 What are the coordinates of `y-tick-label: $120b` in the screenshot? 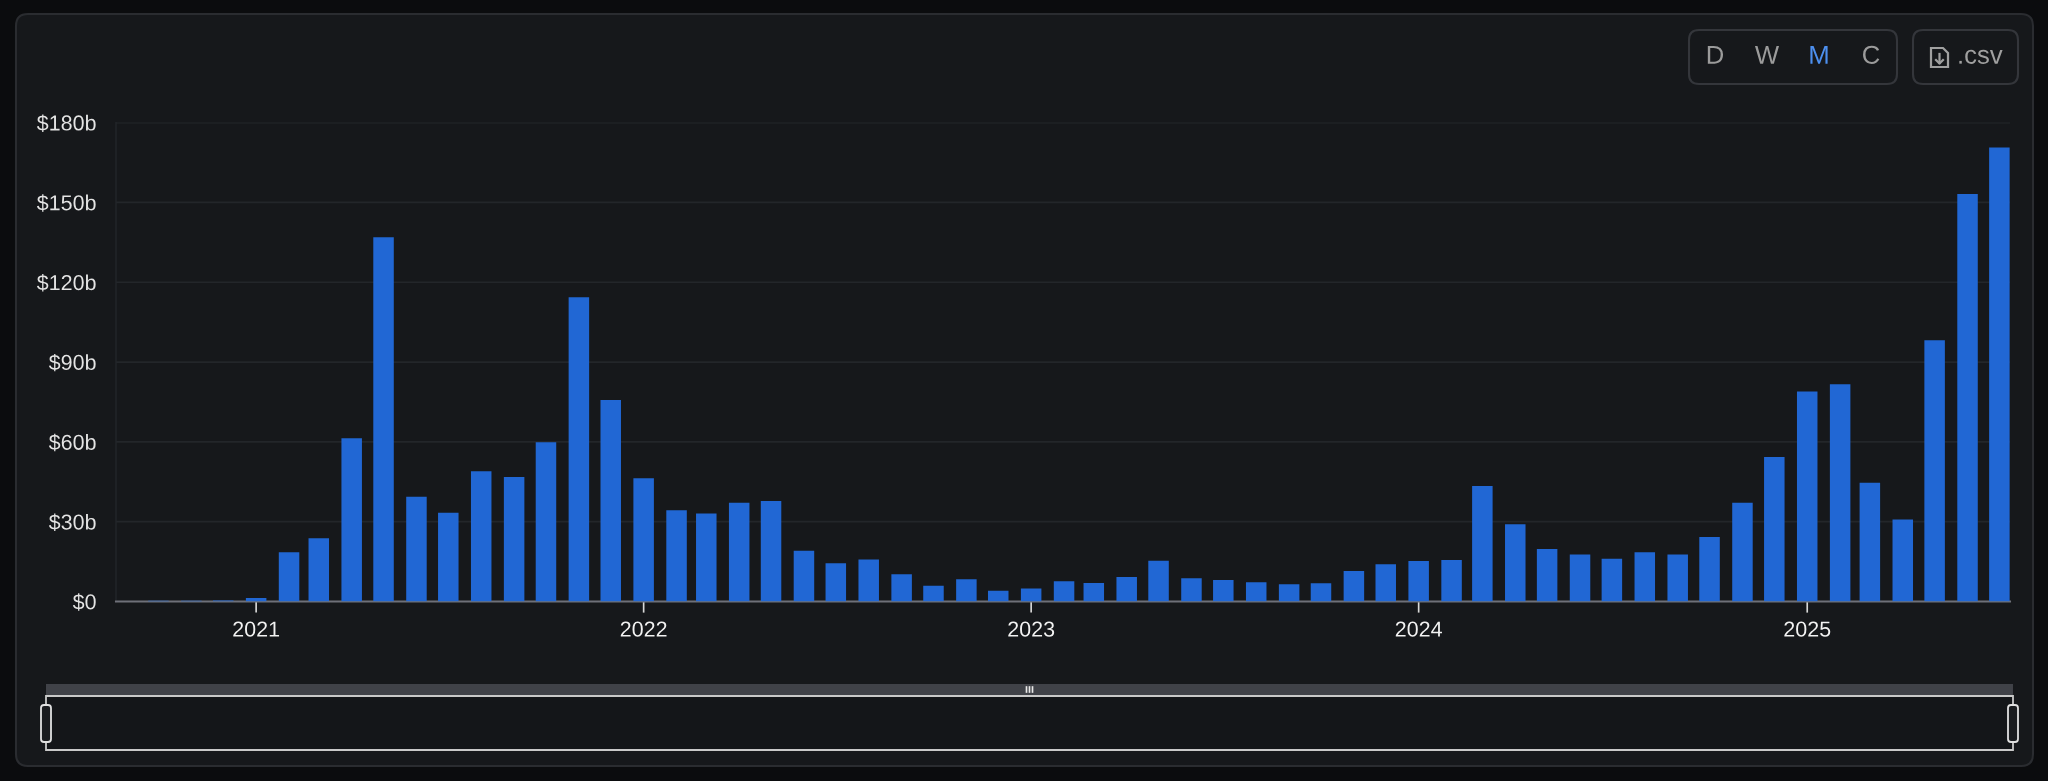 It's located at (66, 283).